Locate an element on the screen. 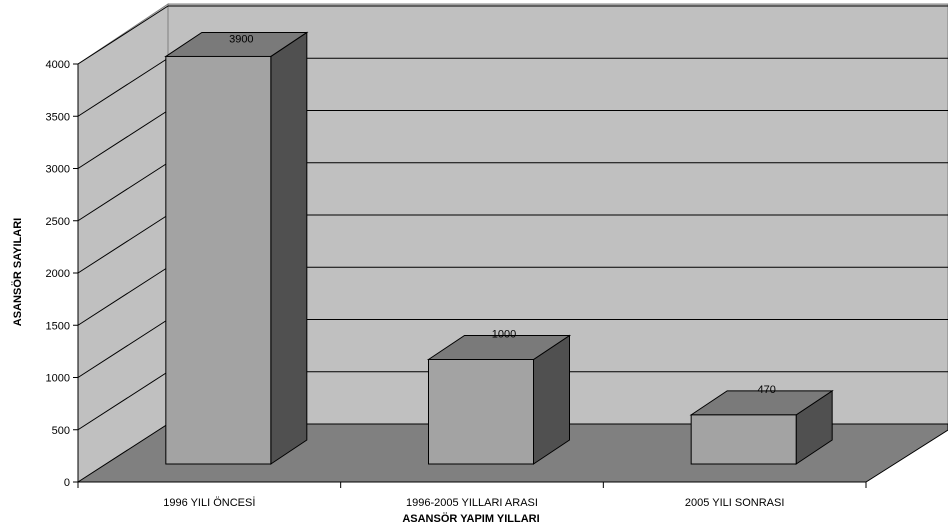 Image resolution: width=948 pixels, height=529 pixels. x-tick-label: 1996-2005 YILLARI ARASI is located at coordinates (472, 503).